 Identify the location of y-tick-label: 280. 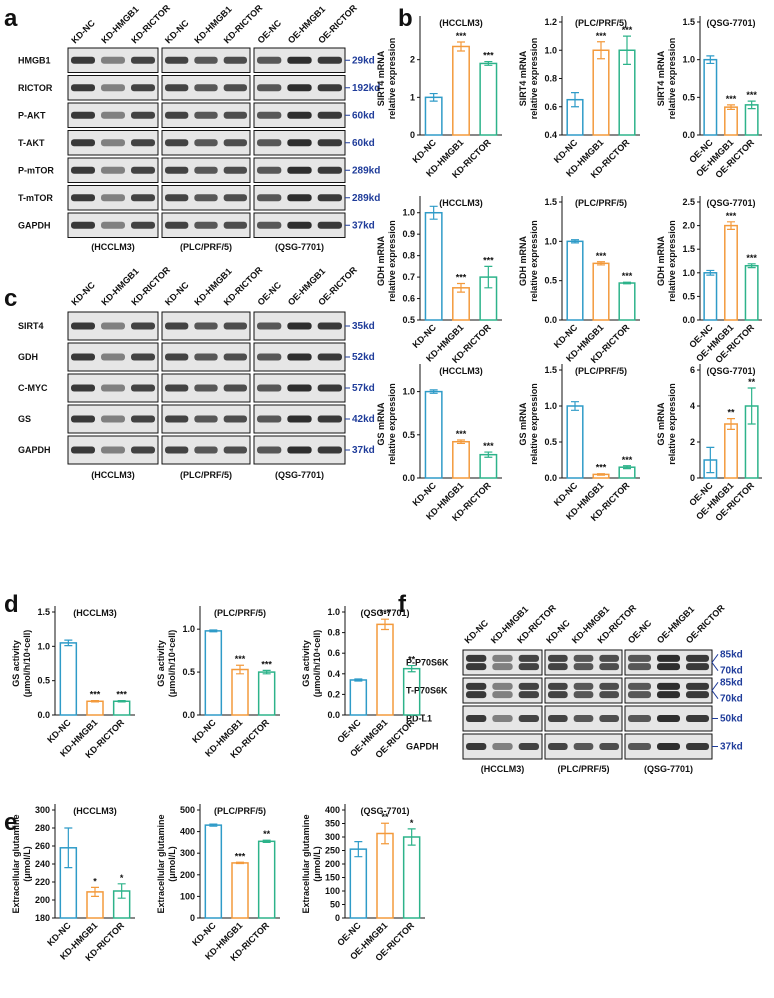
(42, 828).